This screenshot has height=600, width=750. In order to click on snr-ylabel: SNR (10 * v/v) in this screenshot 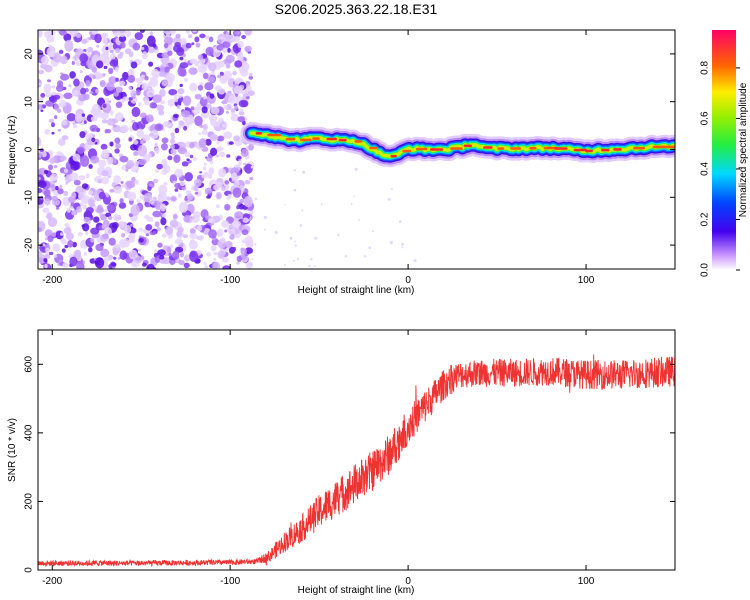, I will do `click(12, 450)`.